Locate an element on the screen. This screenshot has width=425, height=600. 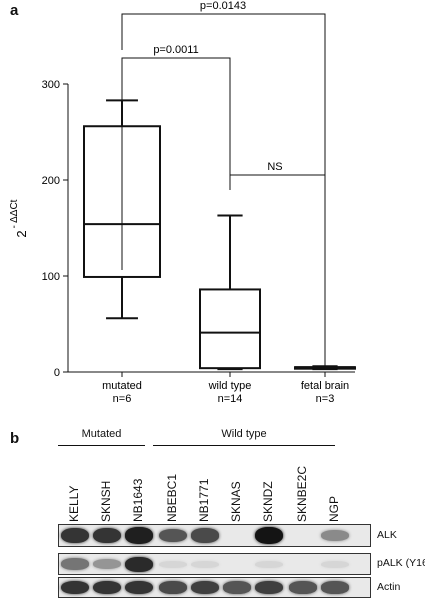
x-tick-label-2: fetal brain is located at coordinates (325, 386).